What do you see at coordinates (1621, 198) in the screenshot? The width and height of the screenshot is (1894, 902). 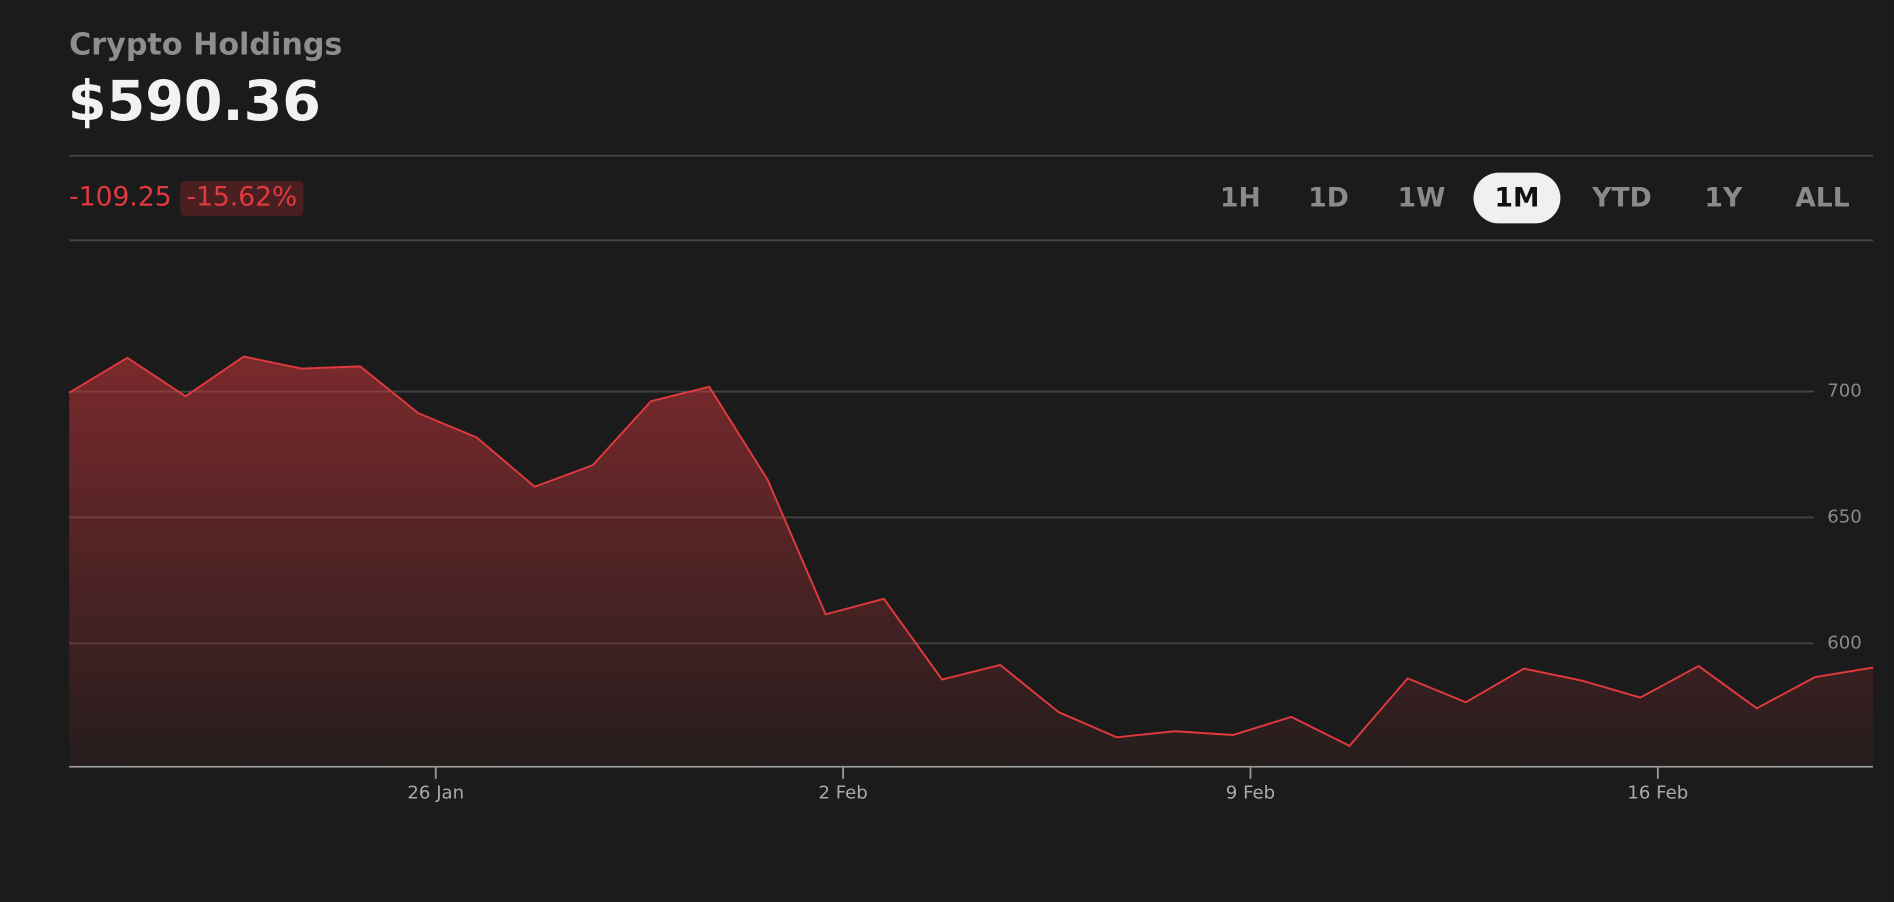 I see `range-button: YTD` at bounding box center [1621, 198].